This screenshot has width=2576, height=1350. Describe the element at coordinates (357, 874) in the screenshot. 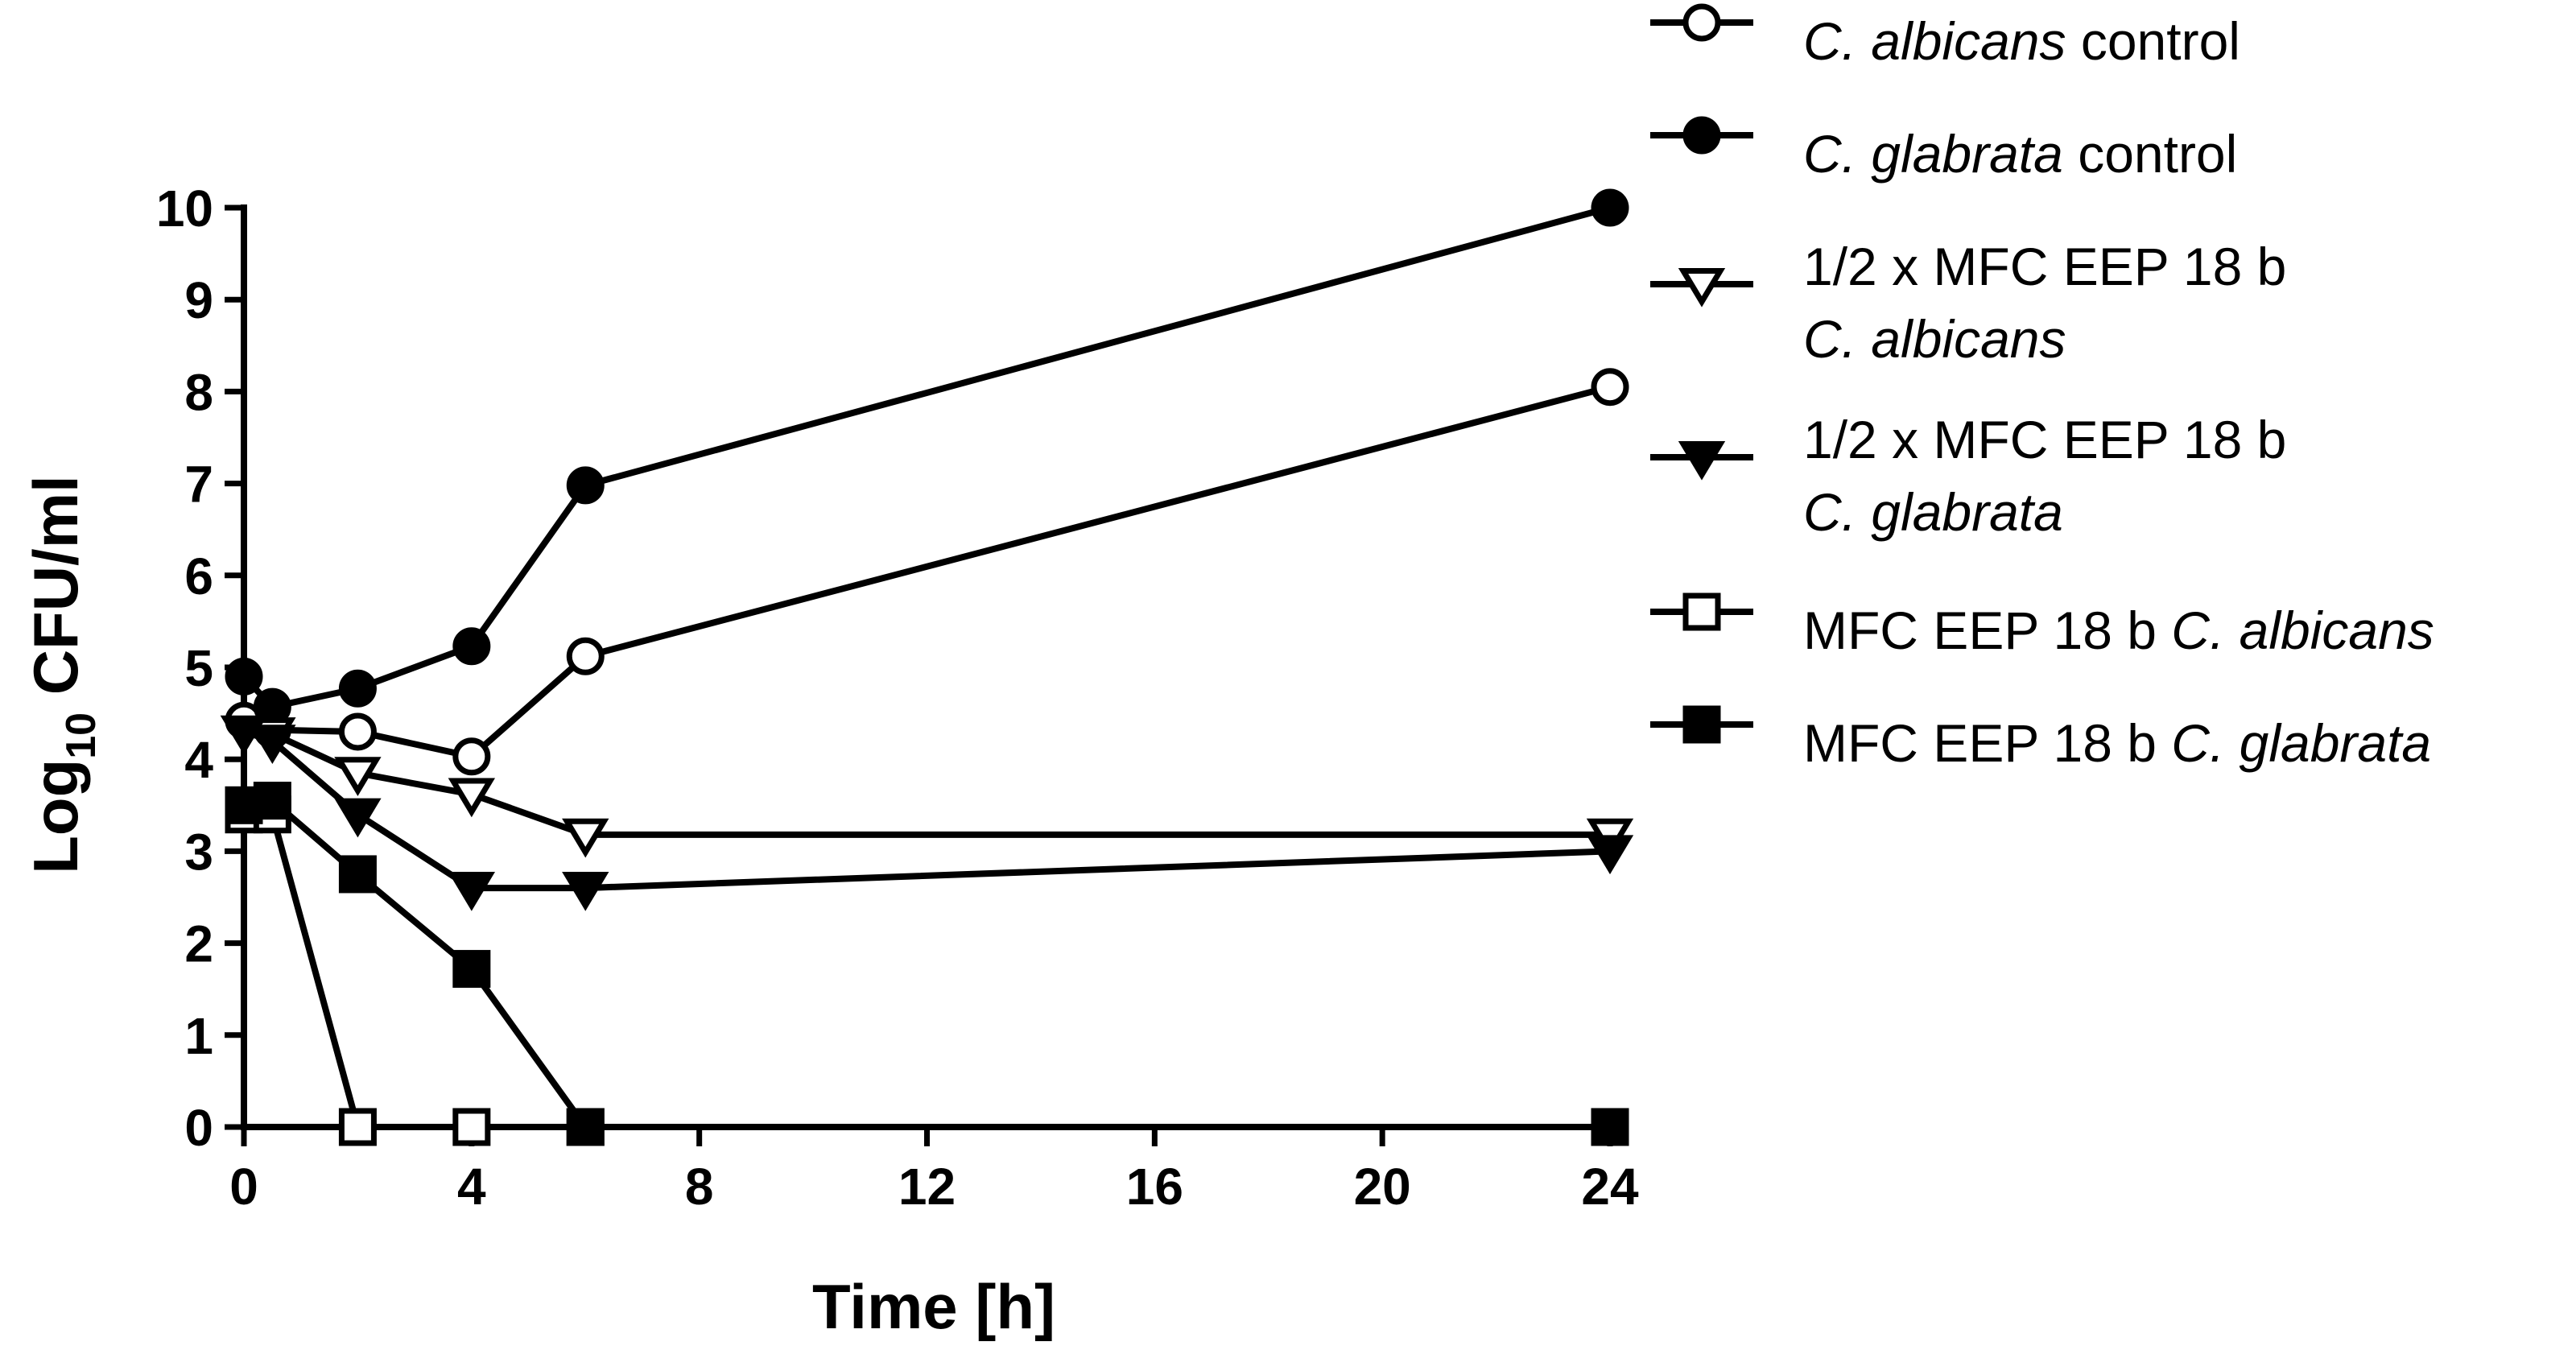

I see `data-point: MFC EEP 18 b C. glabrata: 2 h, 2.75` at that location.